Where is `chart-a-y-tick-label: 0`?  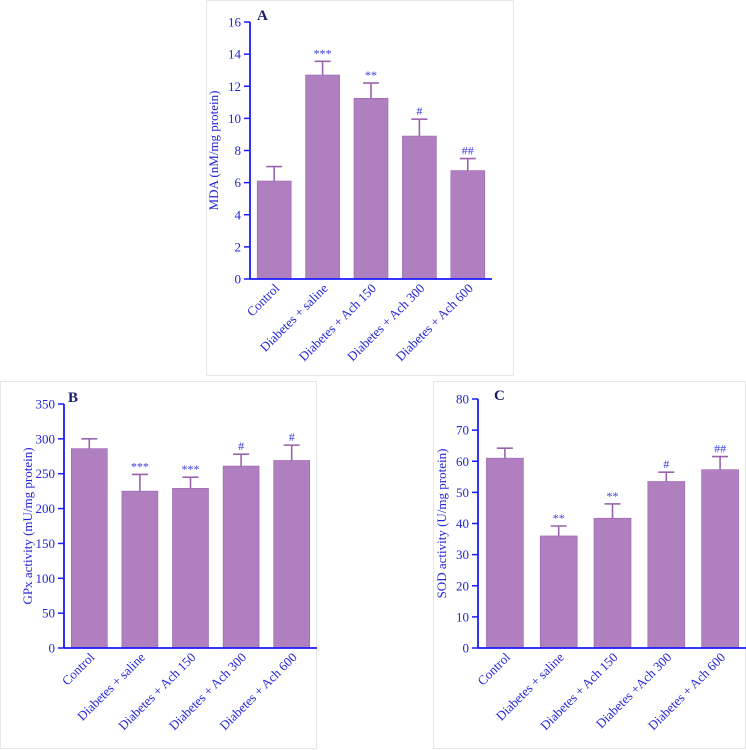 chart-a-y-tick-label: 0 is located at coordinates (238, 279).